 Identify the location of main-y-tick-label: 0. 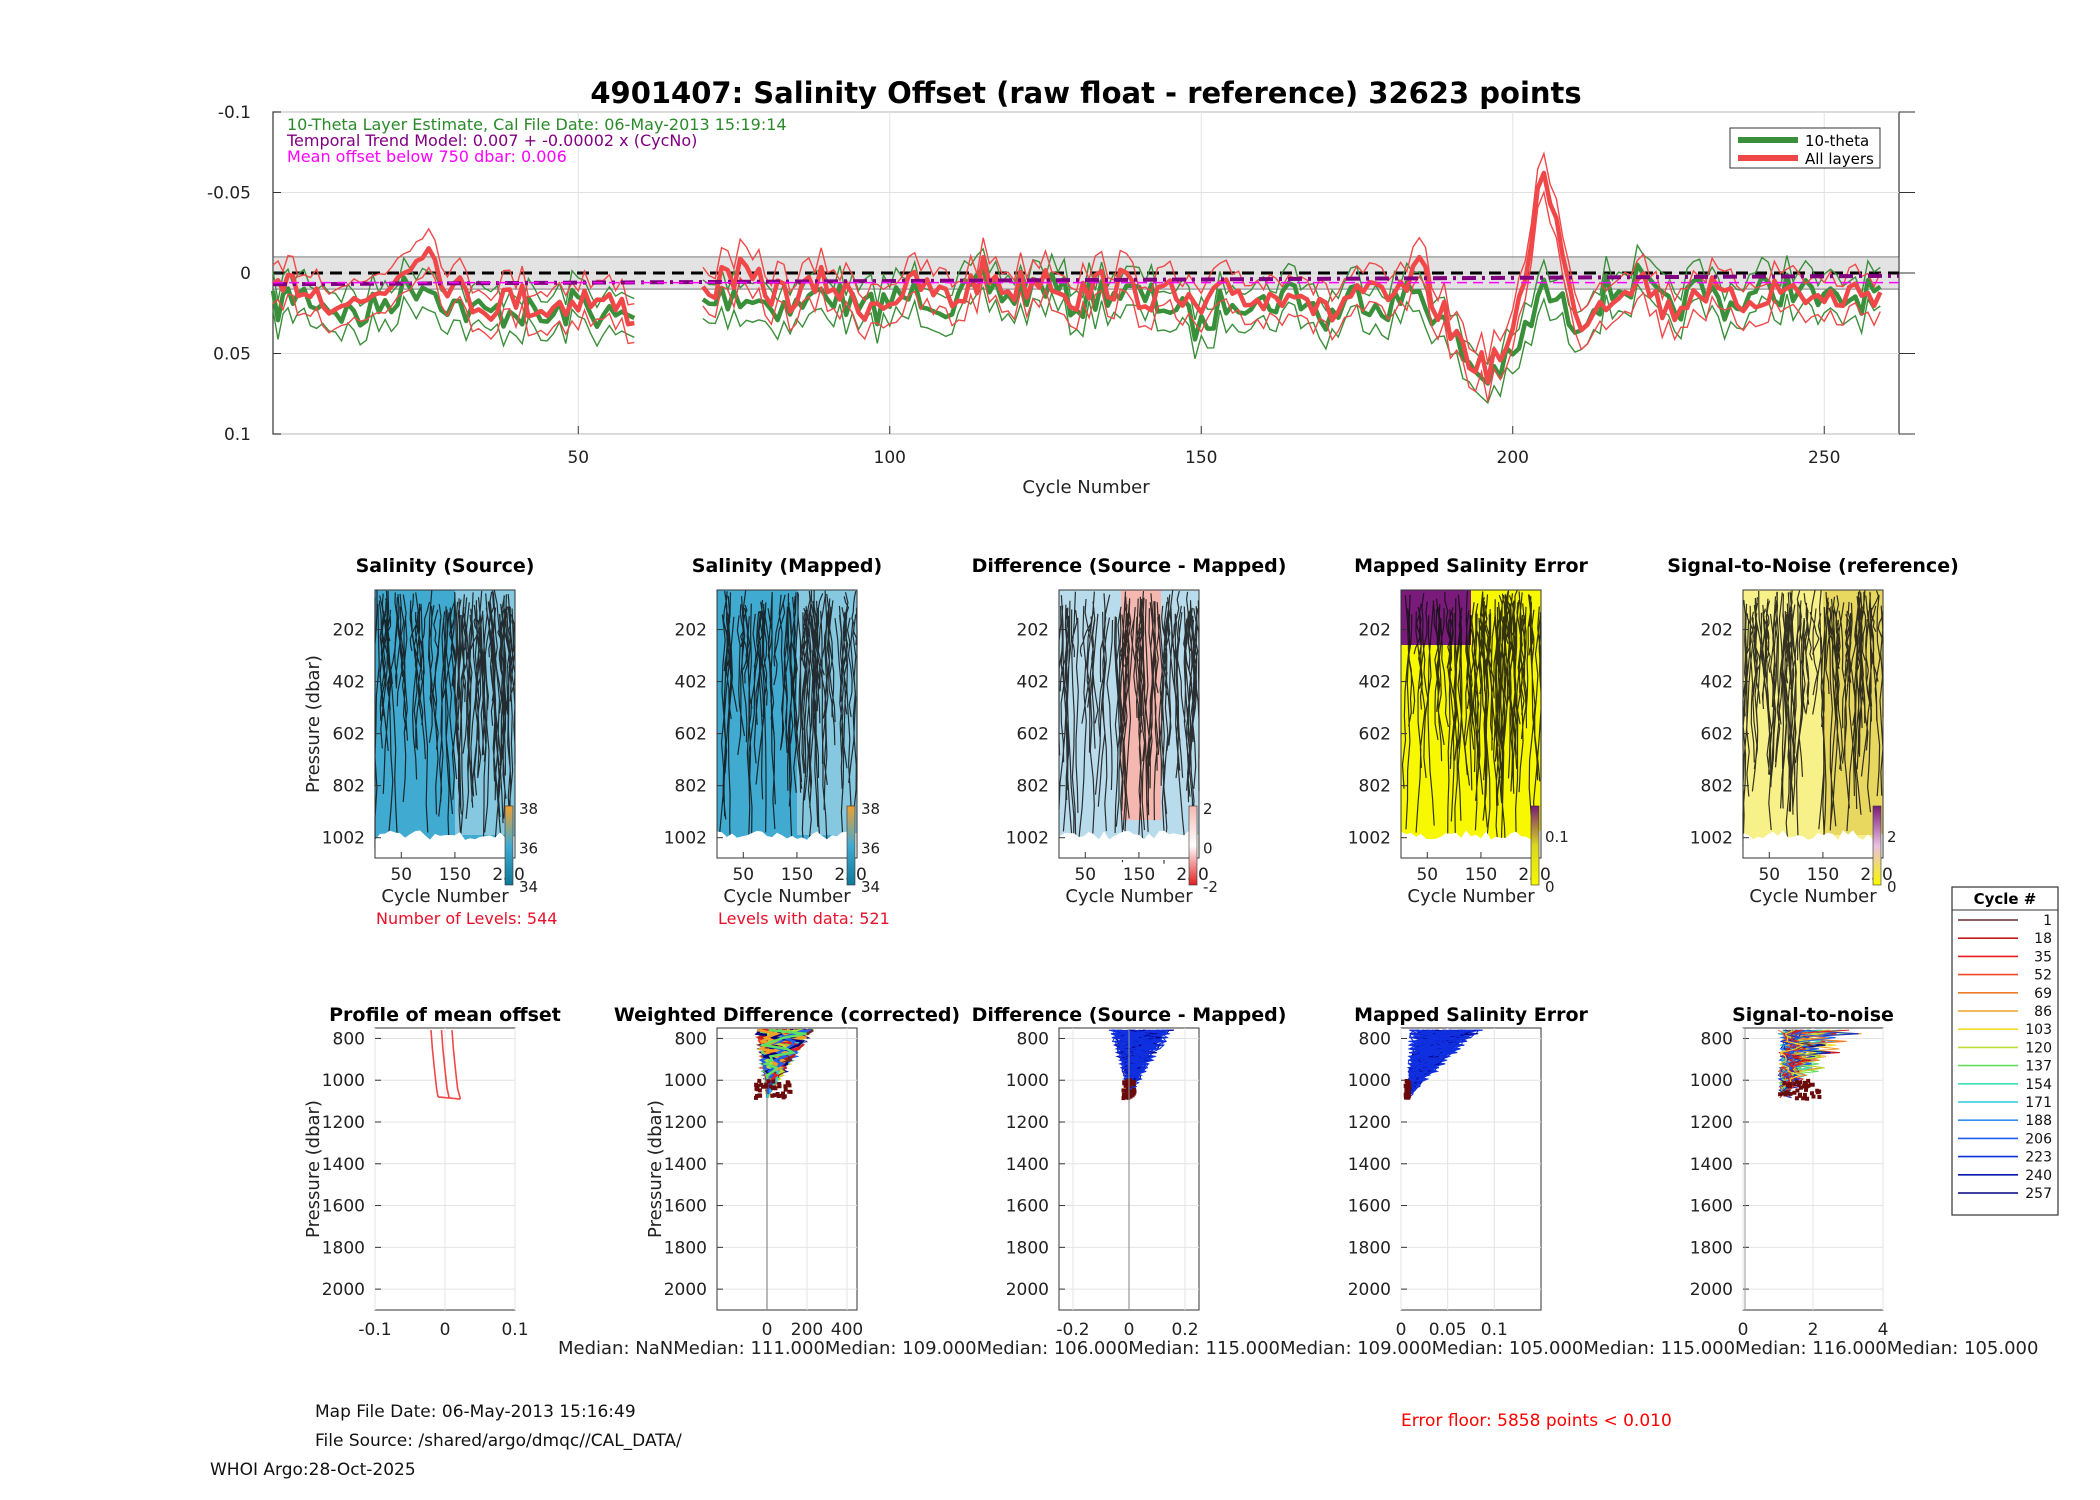
(245, 274).